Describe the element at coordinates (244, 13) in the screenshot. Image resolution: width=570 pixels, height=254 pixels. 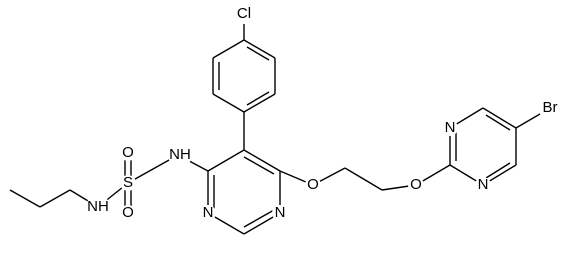
I see `atom-label: Cl` at that location.